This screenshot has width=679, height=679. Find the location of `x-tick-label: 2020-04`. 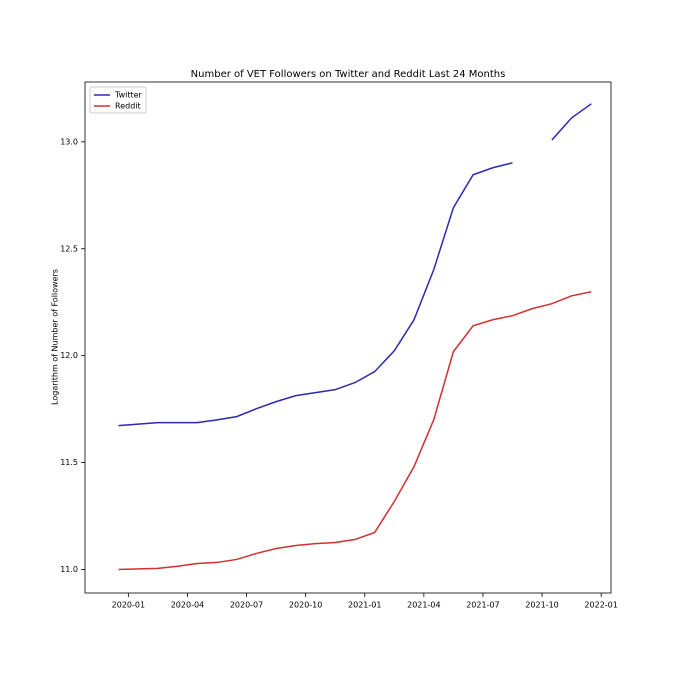

x-tick-label: 2020-04 is located at coordinates (187, 605).